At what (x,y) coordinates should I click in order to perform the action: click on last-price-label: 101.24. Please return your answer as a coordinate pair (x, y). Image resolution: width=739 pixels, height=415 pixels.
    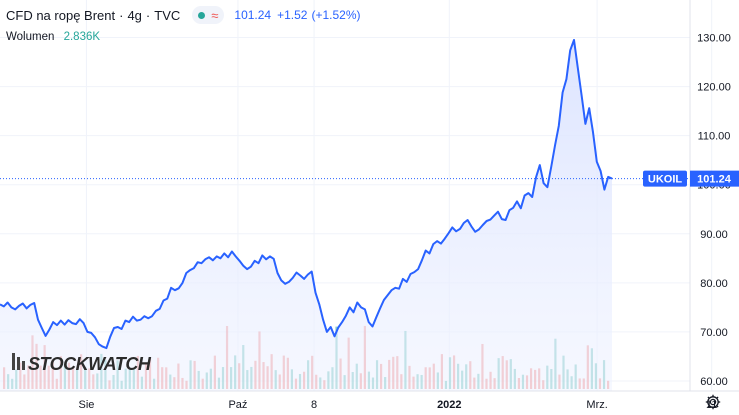
    Looking at the image, I should click on (714, 178).